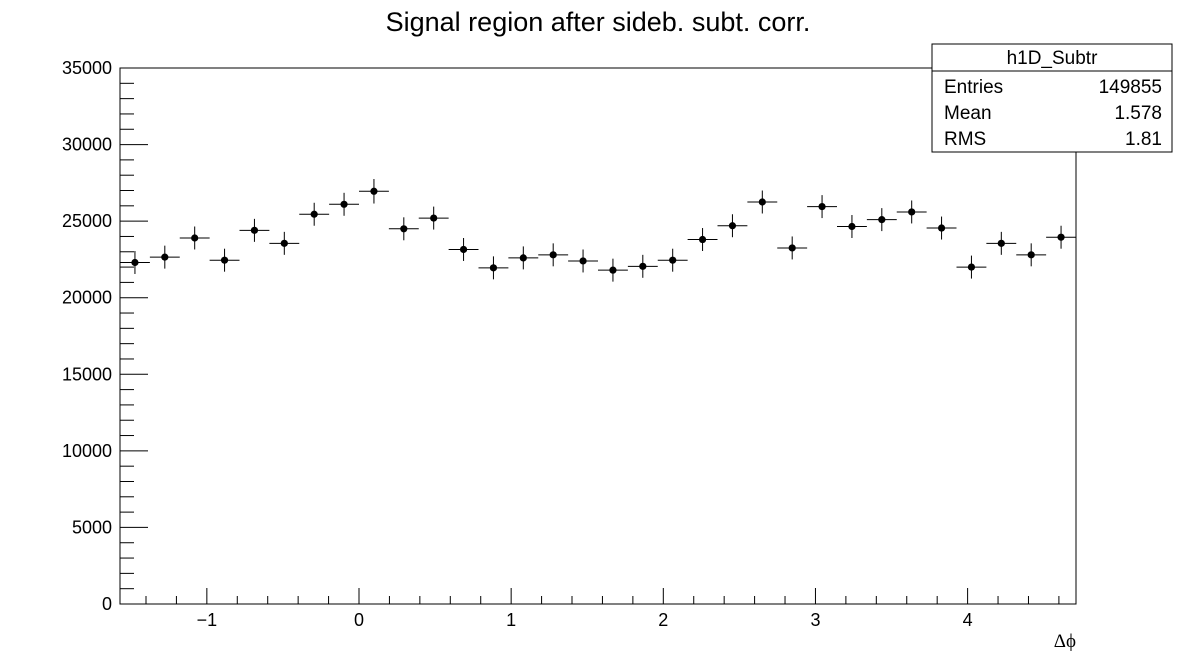  Describe the element at coordinates (973, 87) in the screenshot. I see `stats-entries-label: Entries` at that location.